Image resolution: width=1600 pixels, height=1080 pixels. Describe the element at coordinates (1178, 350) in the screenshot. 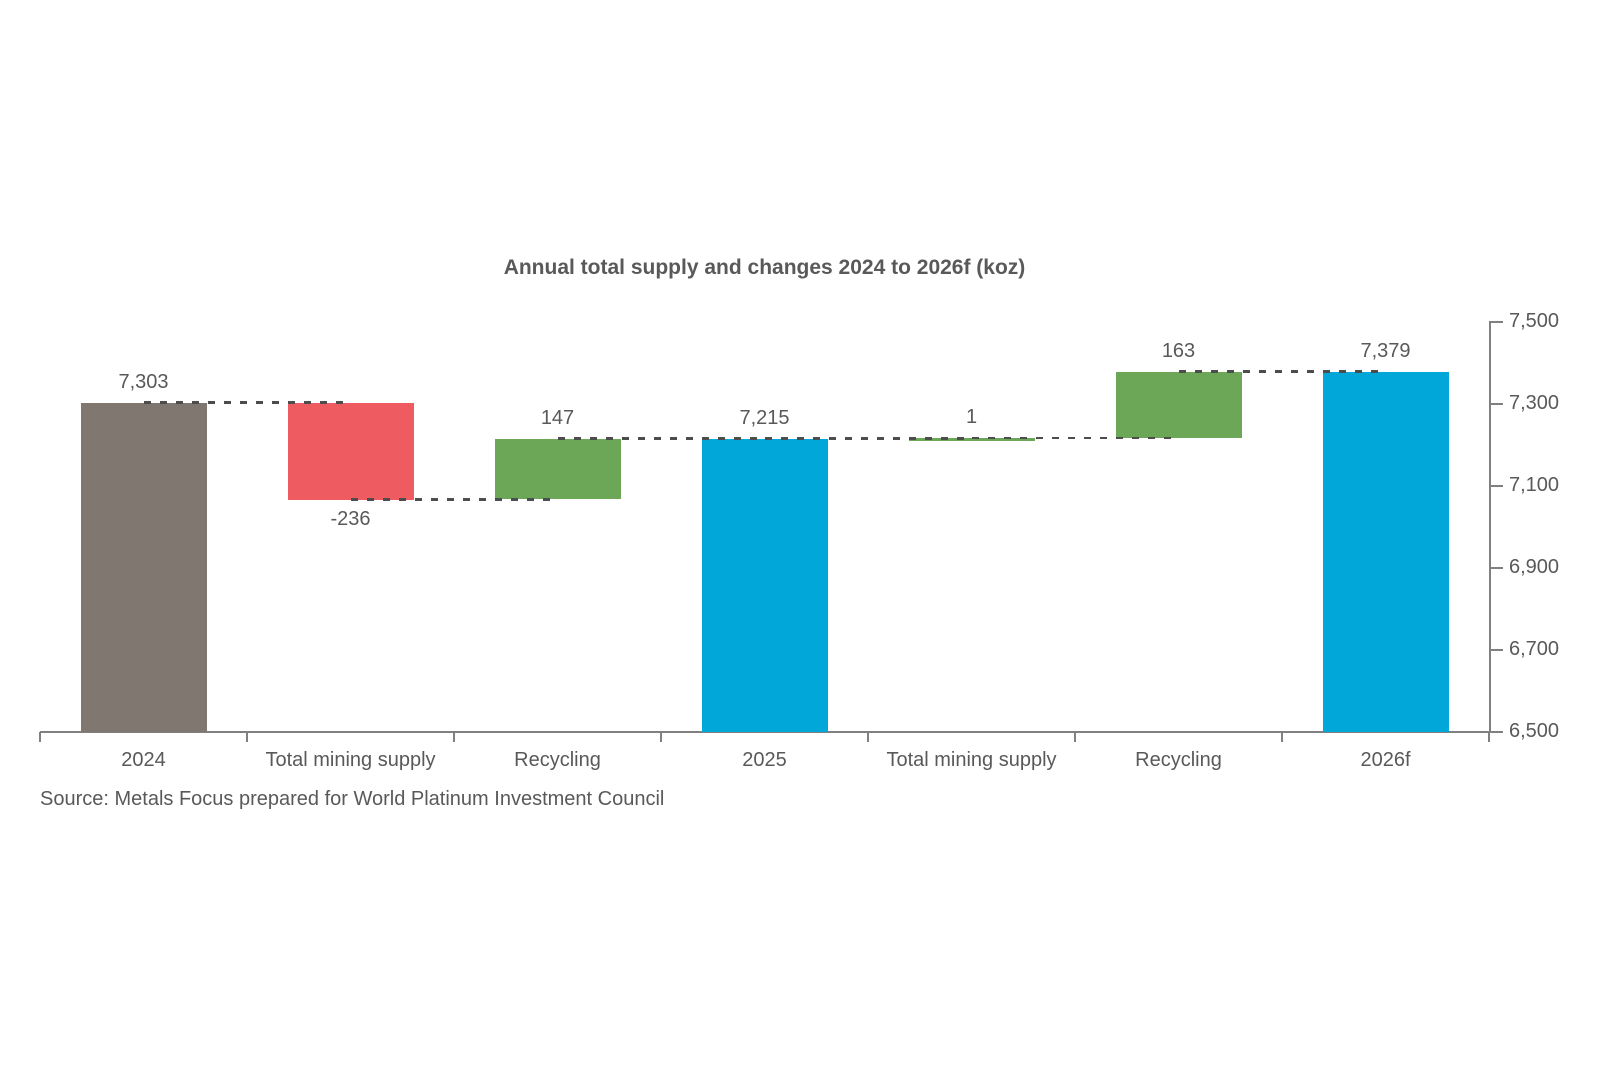

I see `bar-value-label: 163` at that location.